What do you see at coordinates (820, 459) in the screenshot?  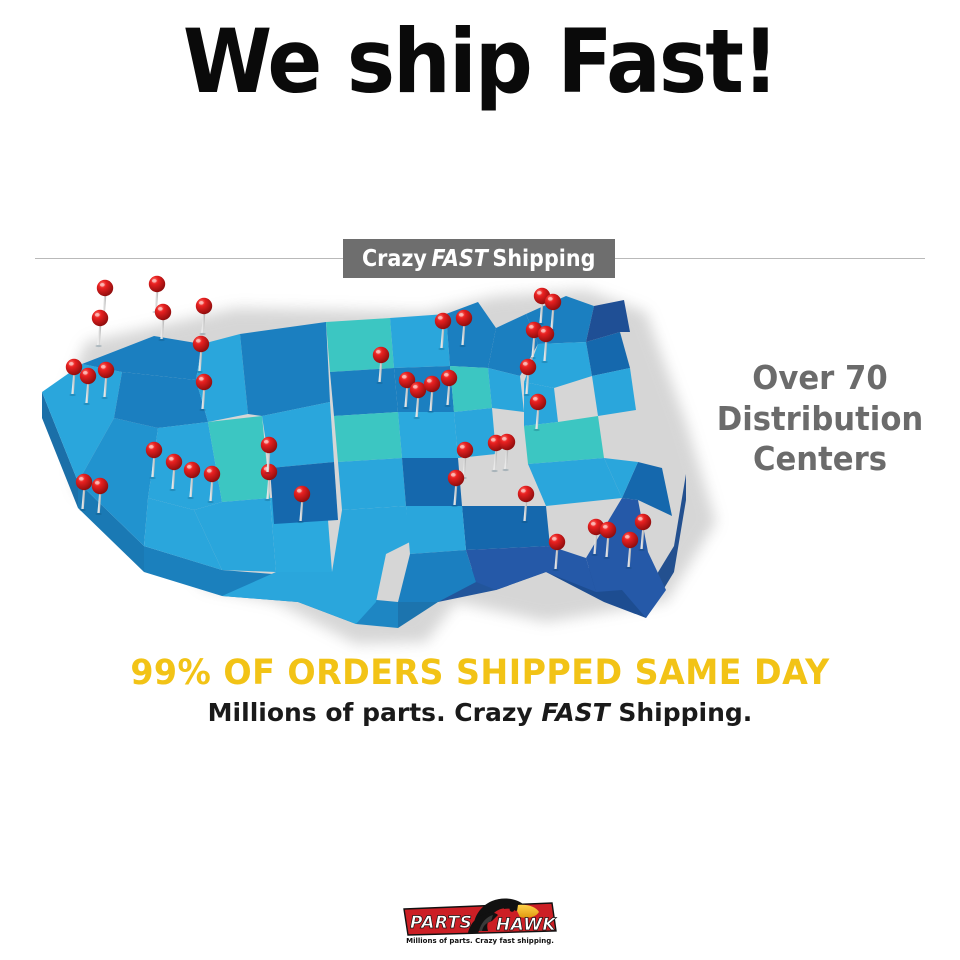 I see `callout-line-3: Centers` at bounding box center [820, 459].